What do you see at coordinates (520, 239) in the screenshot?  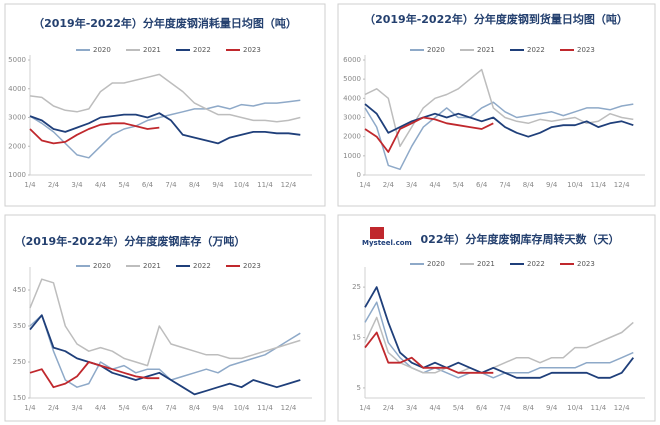 I see `chart-title: 022年）分年度废钢库存周转天数（天）` at bounding box center [520, 239].